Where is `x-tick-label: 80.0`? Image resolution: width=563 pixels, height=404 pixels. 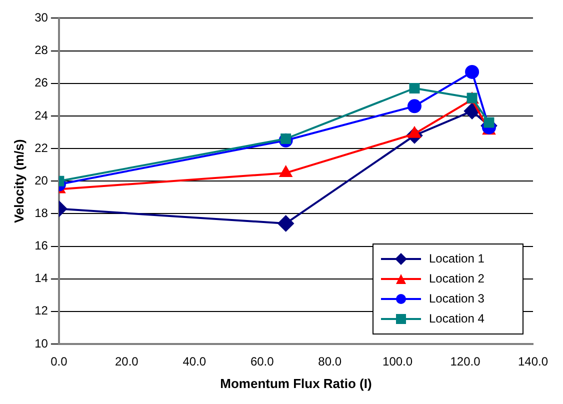 x-tick-label: 80.0 is located at coordinates (330, 361).